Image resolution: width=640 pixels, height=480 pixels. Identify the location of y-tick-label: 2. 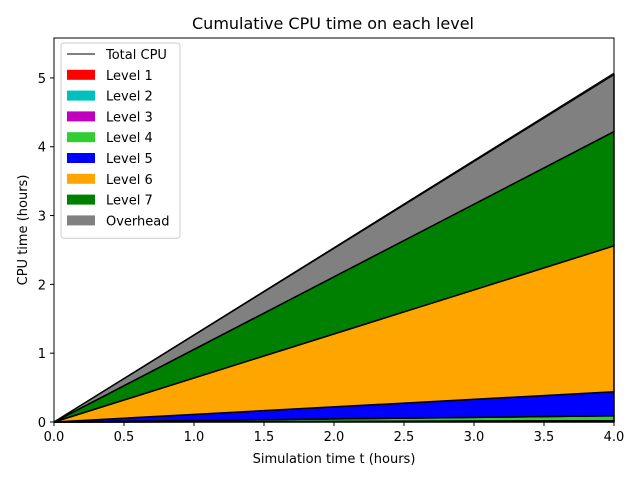
(42, 285).